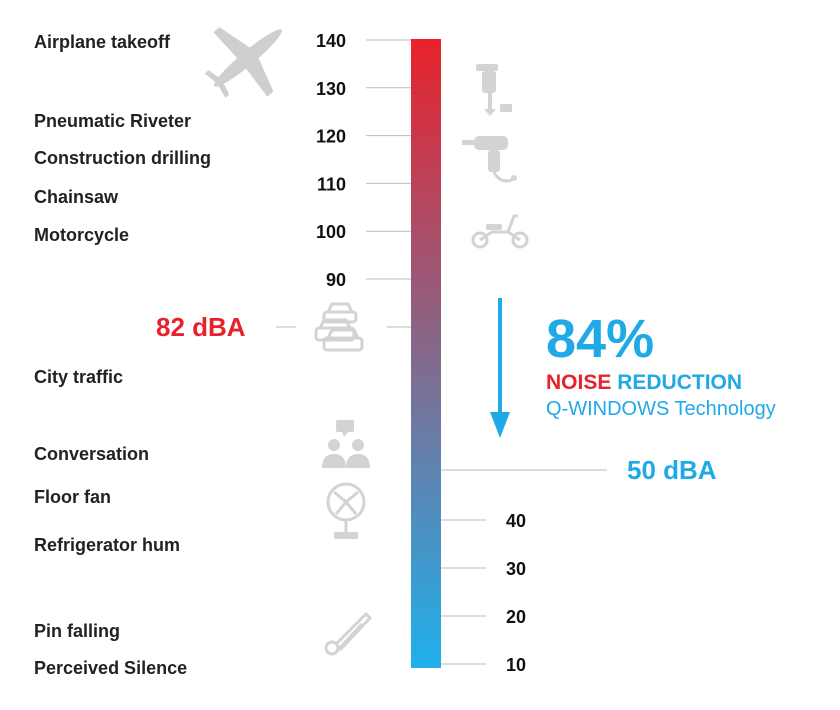  I want to click on tick-label-90: 90, so click(336, 280).